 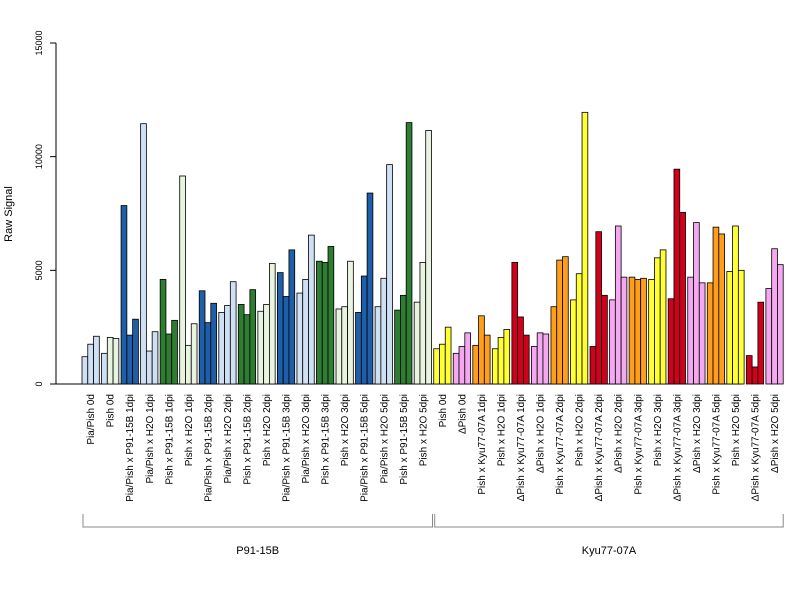 I want to click on bracket-label: Kyu77-07A, so click(x=609, y=551).